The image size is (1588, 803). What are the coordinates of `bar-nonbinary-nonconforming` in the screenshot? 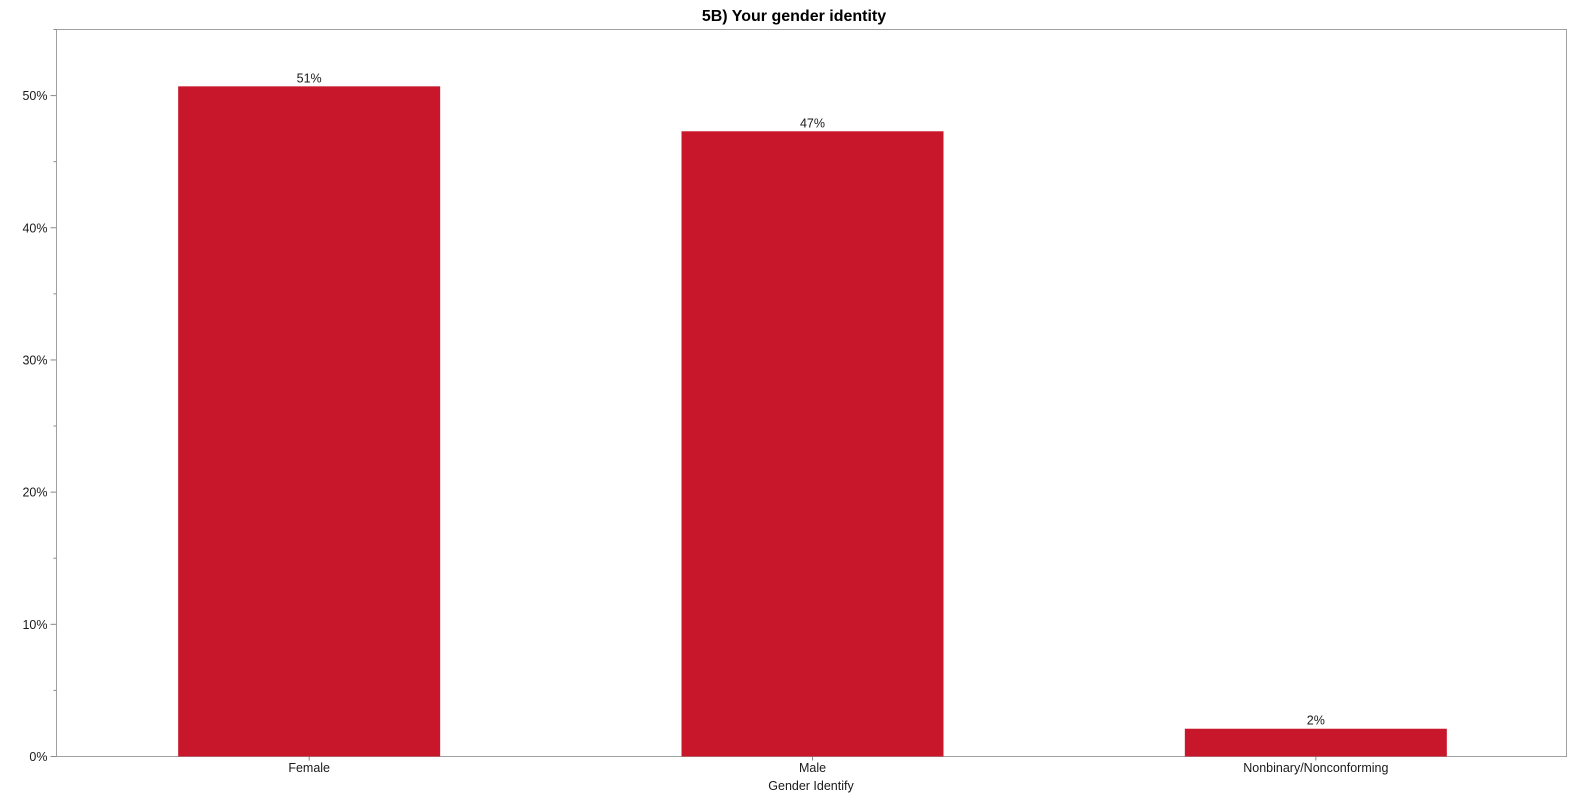 It's located at (1315, 742).